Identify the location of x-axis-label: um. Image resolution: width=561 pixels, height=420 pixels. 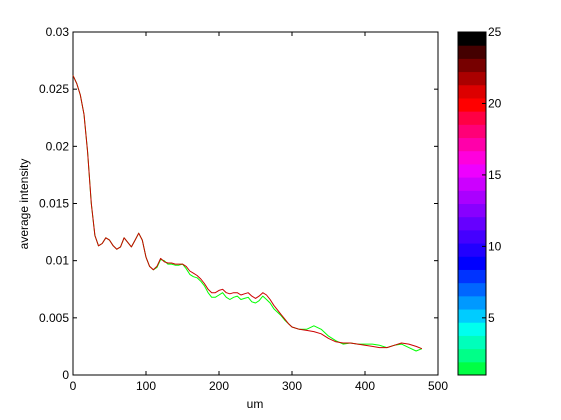
(255, 404).